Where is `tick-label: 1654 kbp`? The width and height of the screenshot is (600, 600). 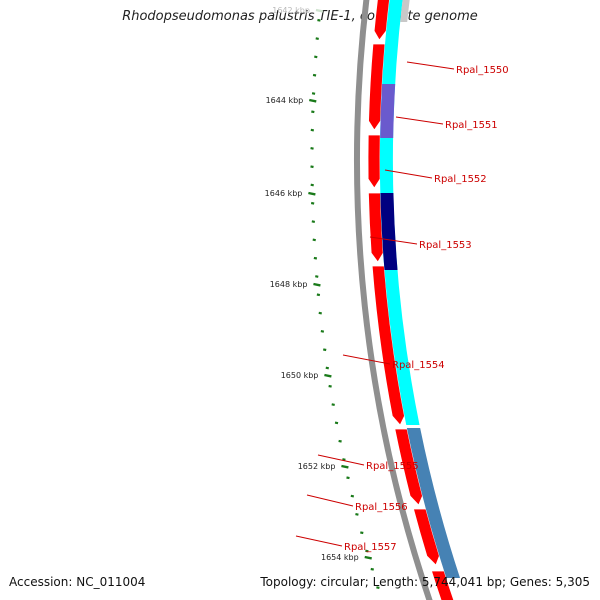 tick-label: 1654 kbp is located at coordinates (340, 557).